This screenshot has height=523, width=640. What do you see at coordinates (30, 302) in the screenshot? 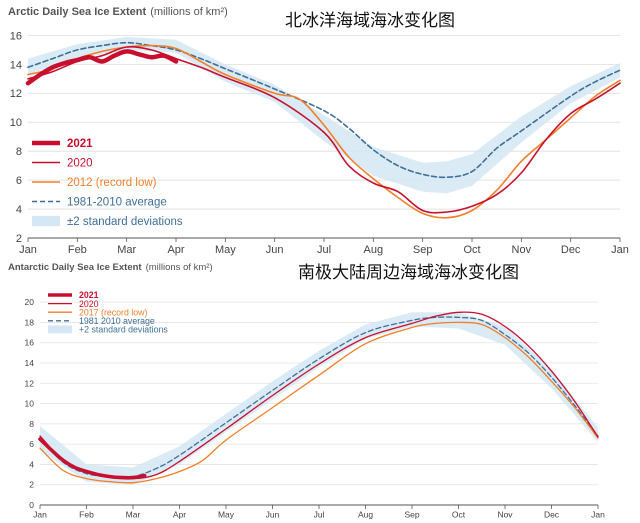
I see `y-tick-label: 20` at bounding box center [30, 302].